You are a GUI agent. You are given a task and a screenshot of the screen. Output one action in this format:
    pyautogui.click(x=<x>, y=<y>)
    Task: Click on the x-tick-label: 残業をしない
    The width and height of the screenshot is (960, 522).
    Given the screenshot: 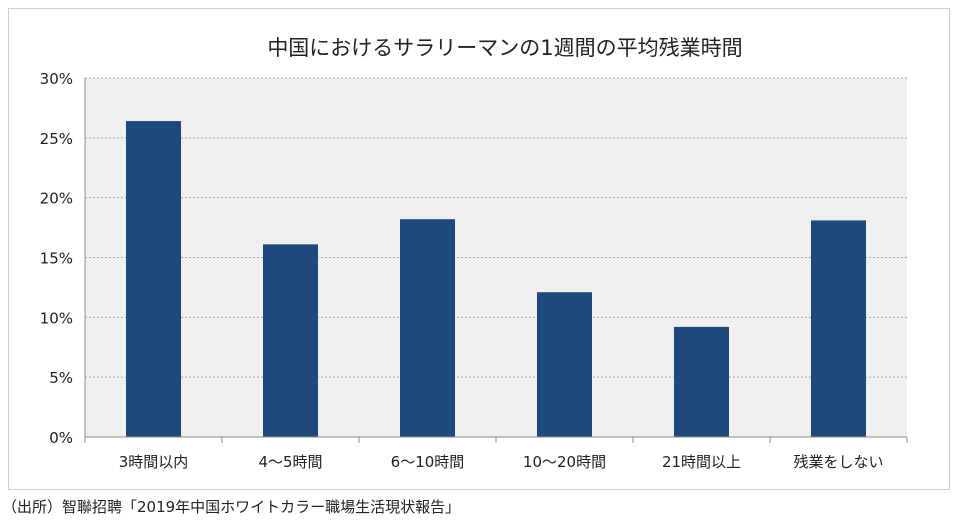 What is the action you would take?
    pyautogui.click(x=838, y=462)
    